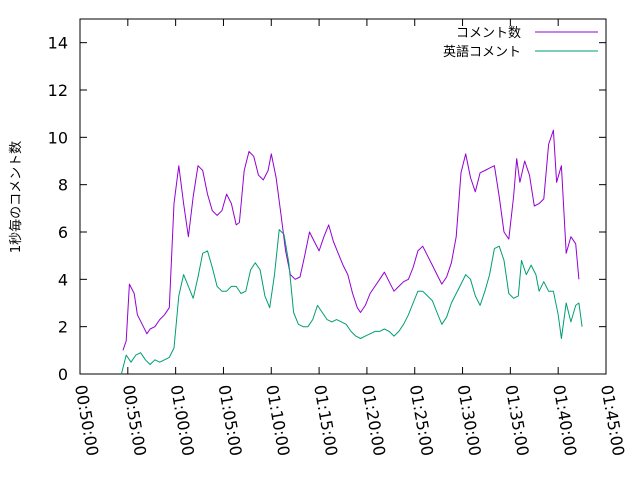 Image resolution: width=640 pixels, height=480 pixels. I want to click on y-tick-label: 4, so click(63, 279).